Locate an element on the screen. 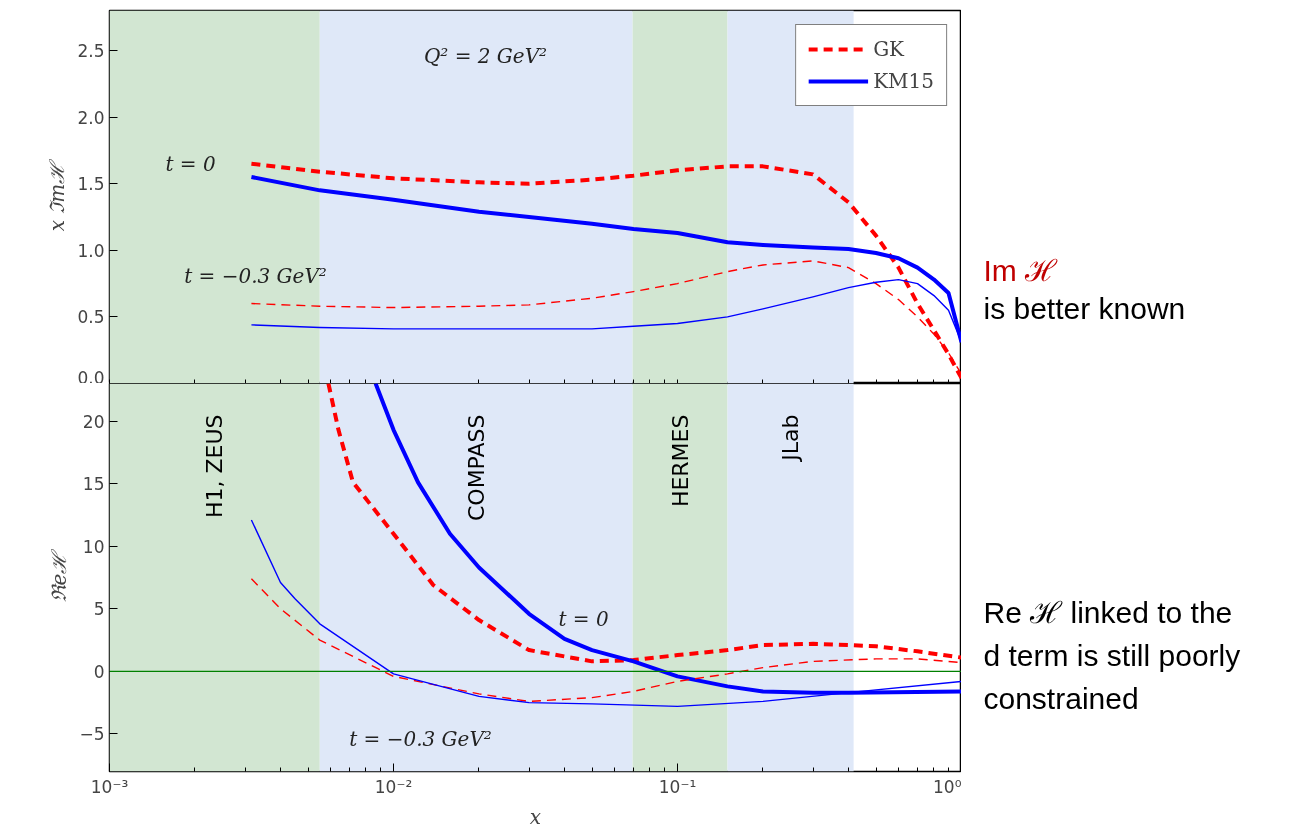  legend-label: KM15 is located at coordinates (903, 81).